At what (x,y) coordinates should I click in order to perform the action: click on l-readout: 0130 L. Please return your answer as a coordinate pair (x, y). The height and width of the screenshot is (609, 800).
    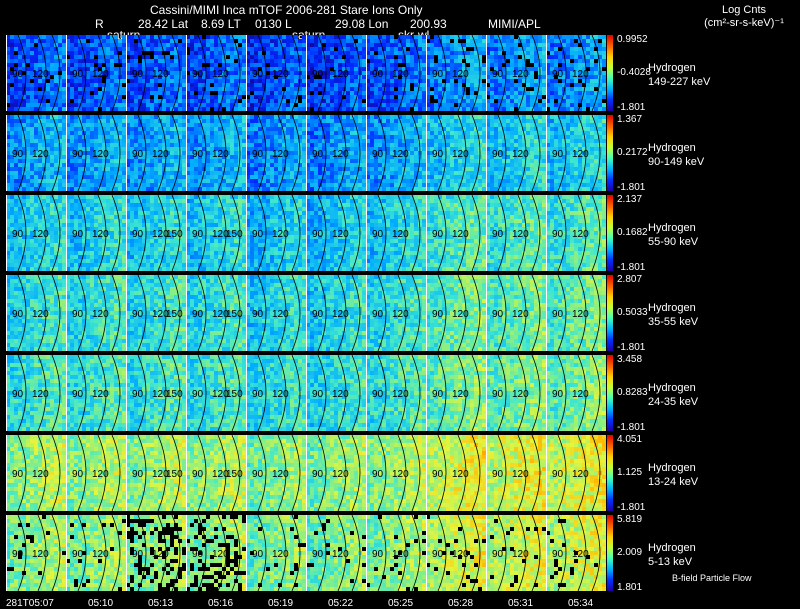
    Looking at the image, I should click on (273, 24).